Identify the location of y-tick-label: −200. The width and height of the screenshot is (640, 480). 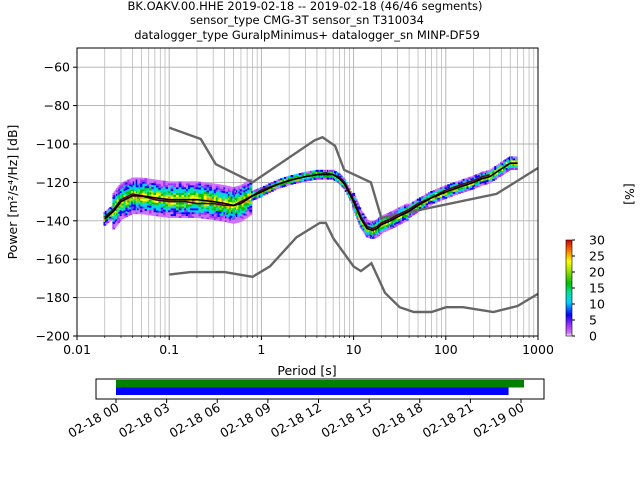
(53, 336).